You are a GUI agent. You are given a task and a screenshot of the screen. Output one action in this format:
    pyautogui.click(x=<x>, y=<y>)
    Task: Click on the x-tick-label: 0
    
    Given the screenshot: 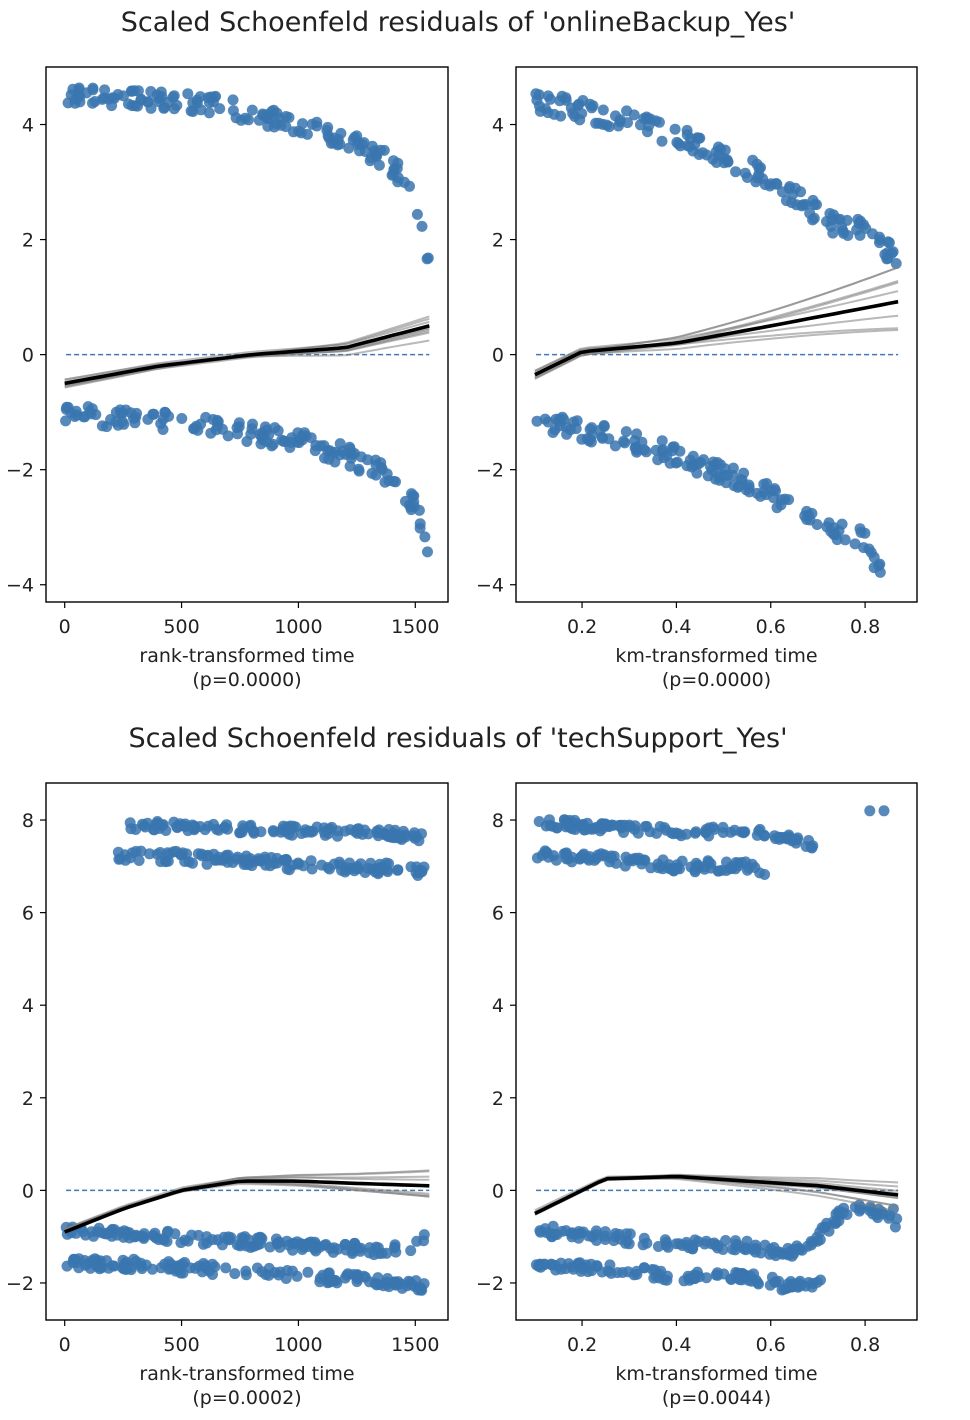 What is the action you would take?
    pyautogui.click(x=65, y=1345)
    